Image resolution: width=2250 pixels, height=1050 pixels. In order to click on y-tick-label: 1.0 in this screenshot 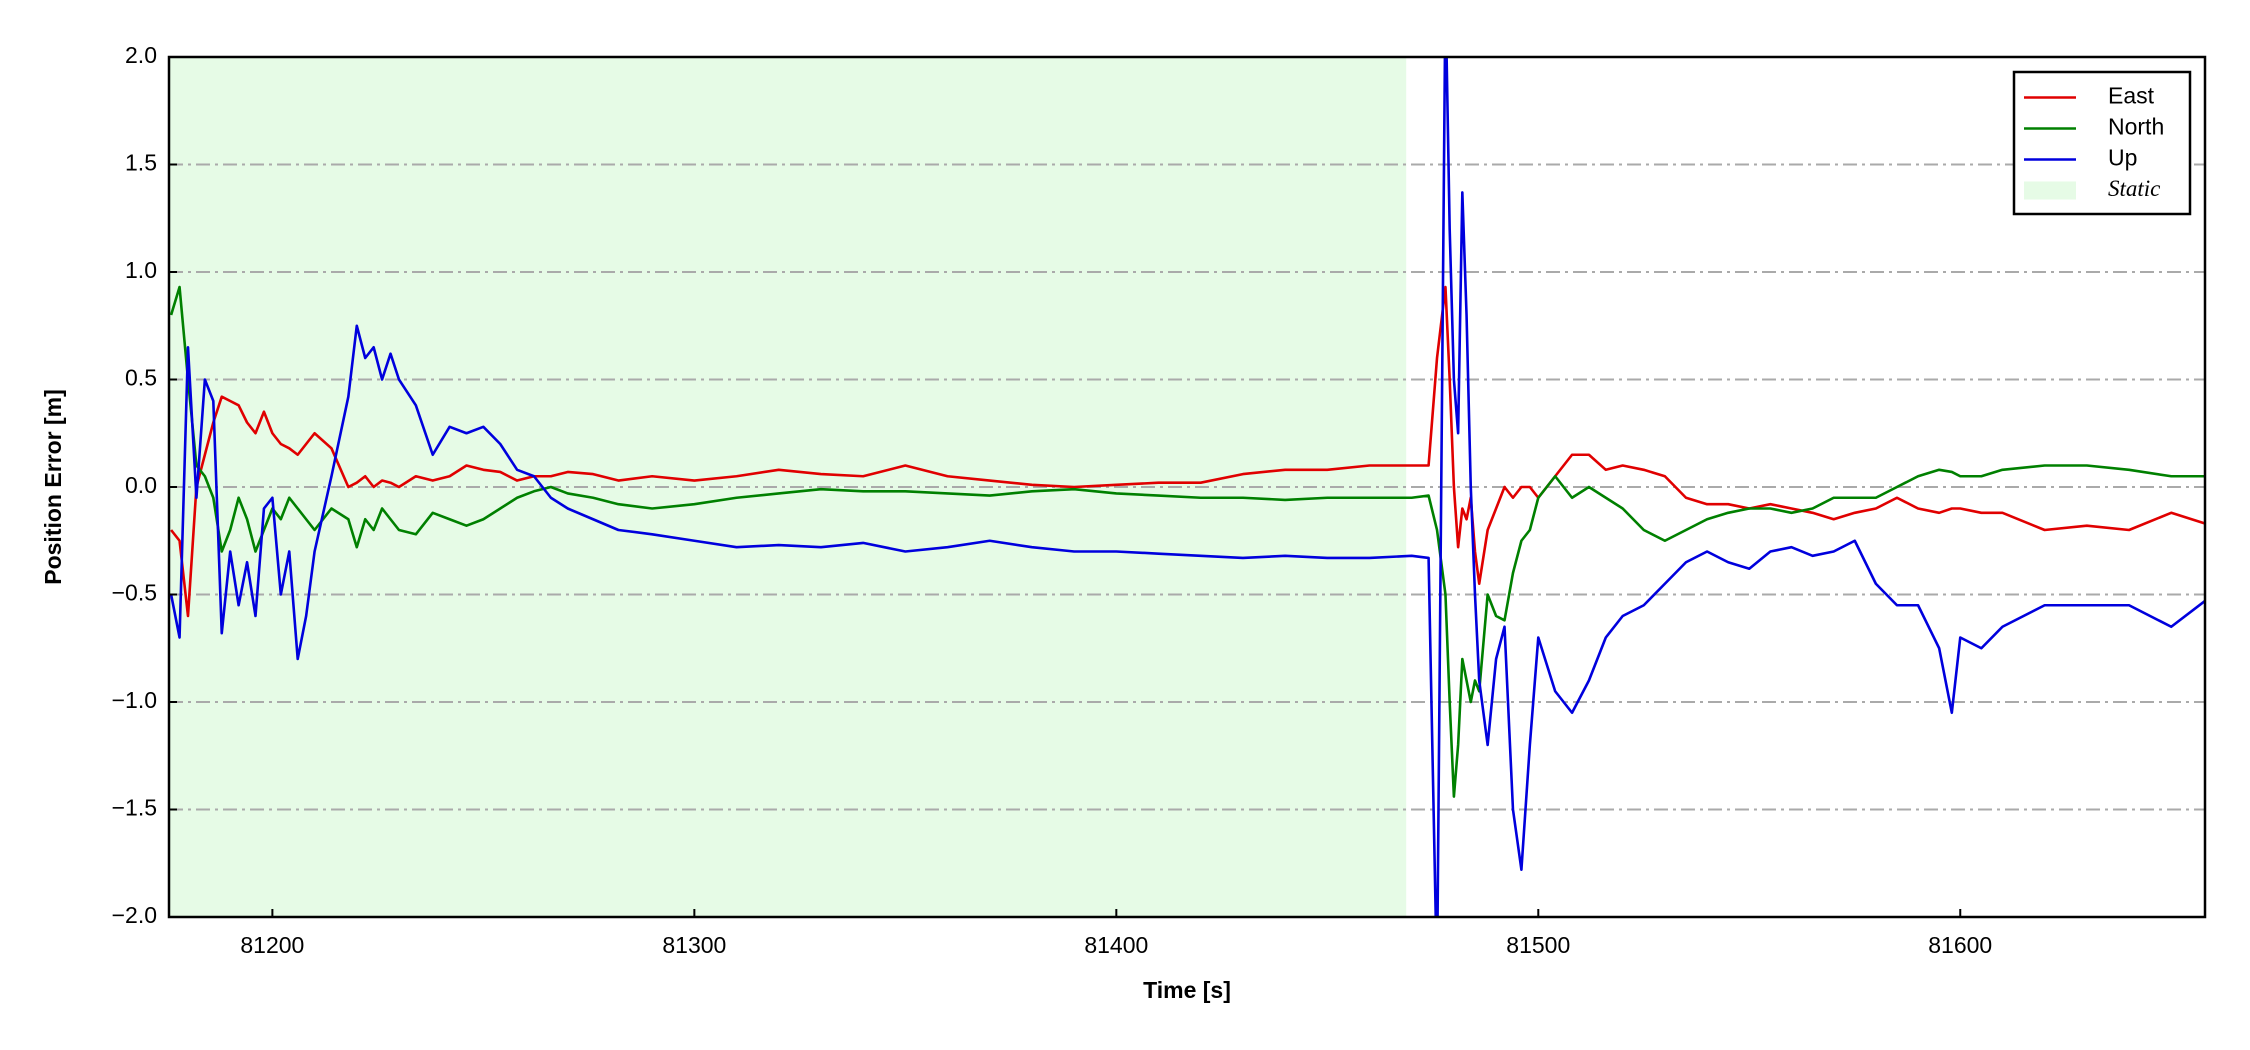, I will do `click(141, 270)`.